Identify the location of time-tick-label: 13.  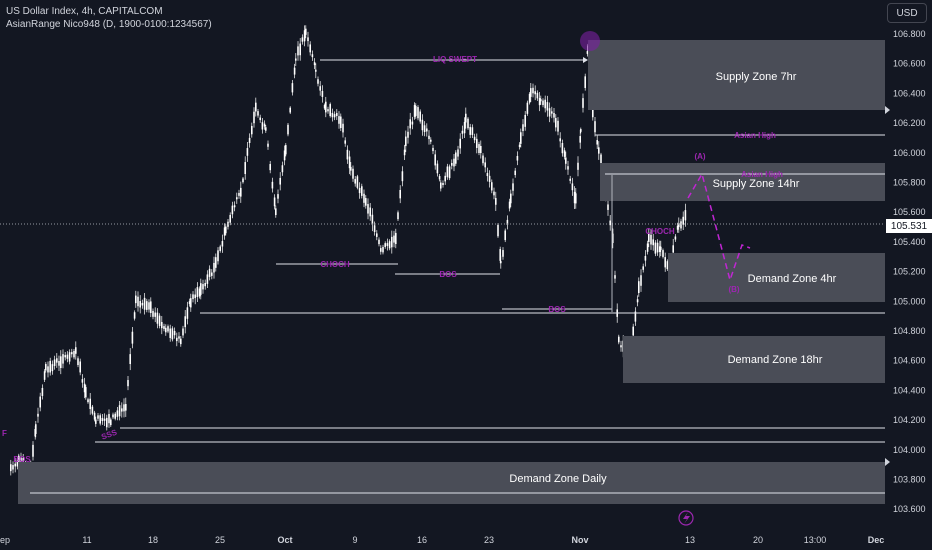
(690, 540).